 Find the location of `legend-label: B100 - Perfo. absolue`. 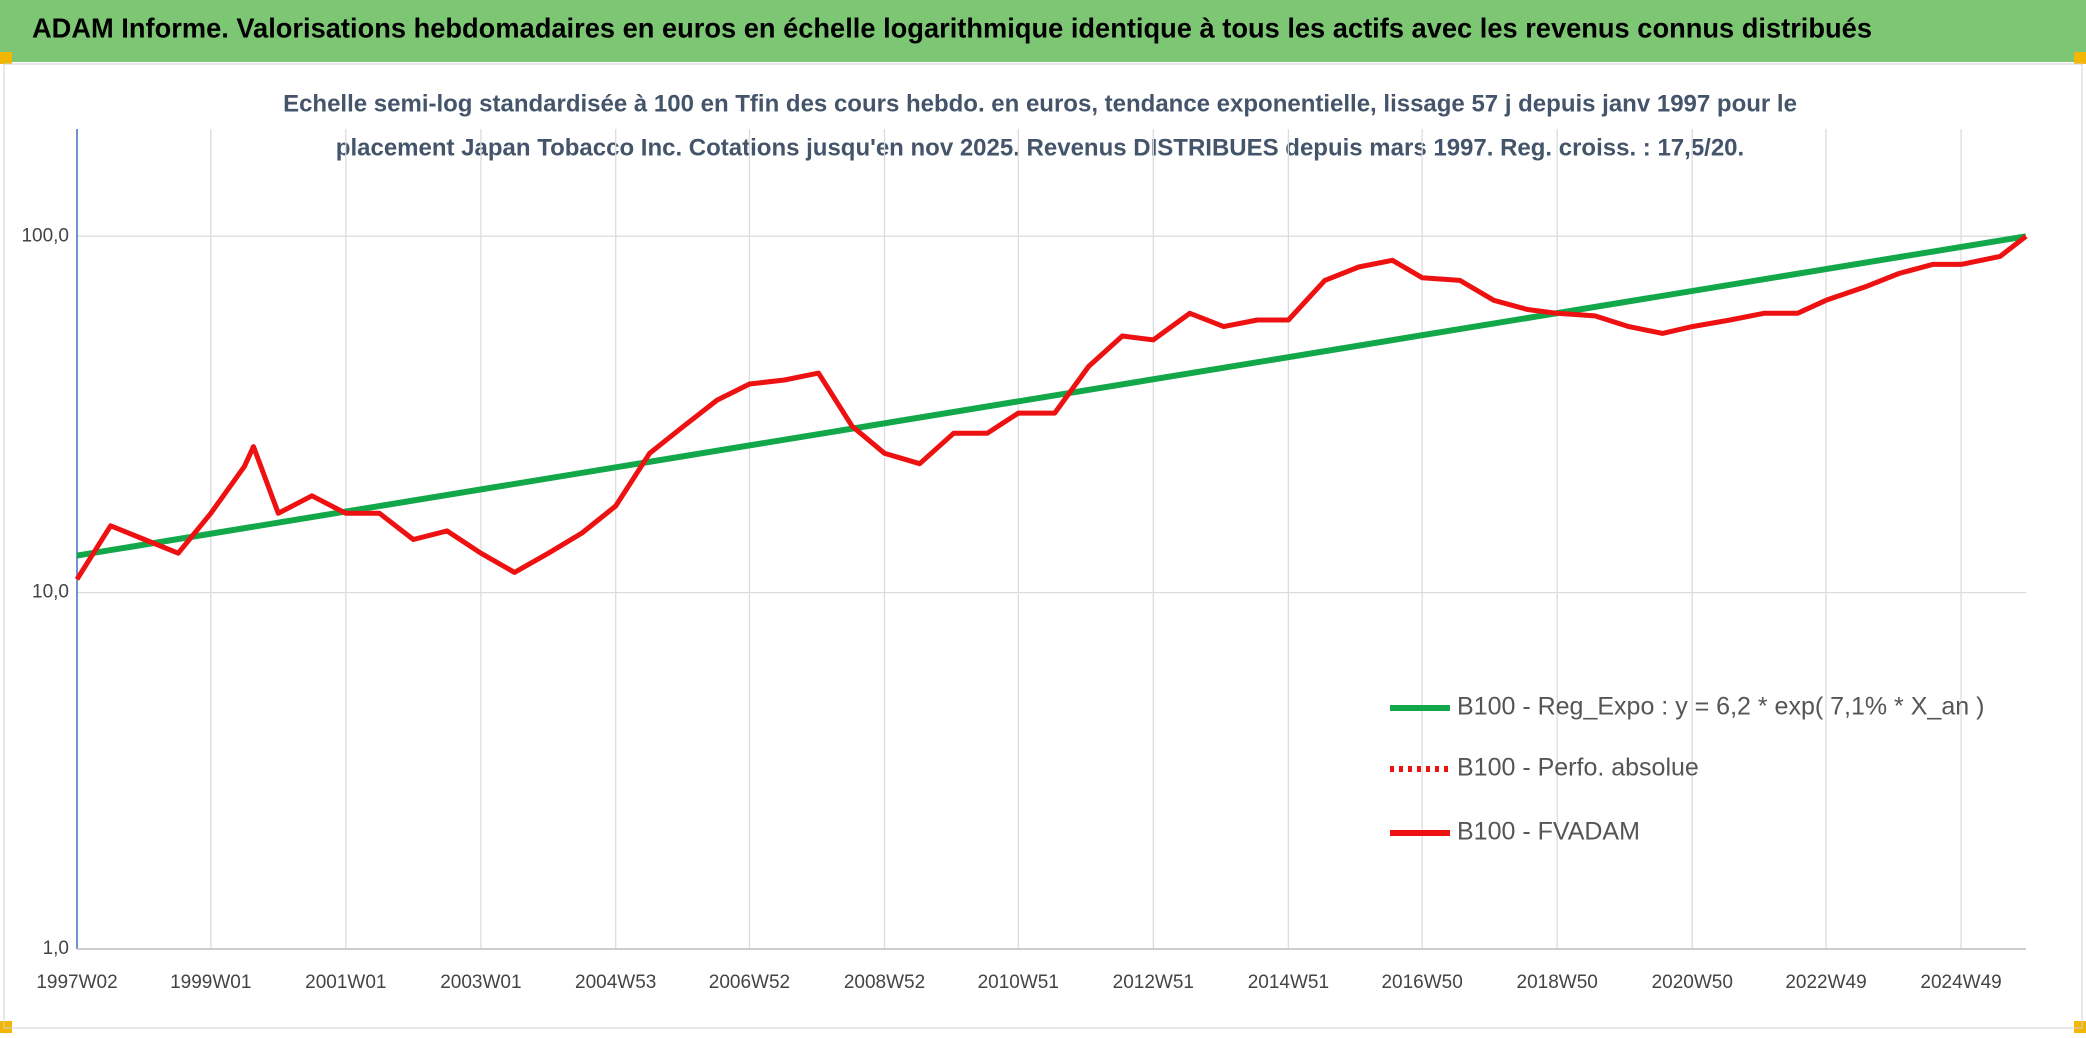

legend-label: B100 - Perfo. absolue is located at coordinates (1578, 768).